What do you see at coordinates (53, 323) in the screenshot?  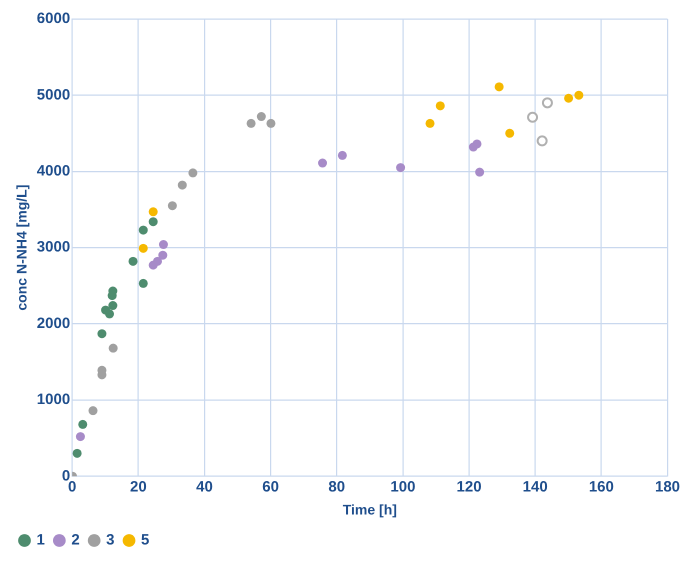 I see `y-tick-label: 2000` at bounding box center [53, 323].